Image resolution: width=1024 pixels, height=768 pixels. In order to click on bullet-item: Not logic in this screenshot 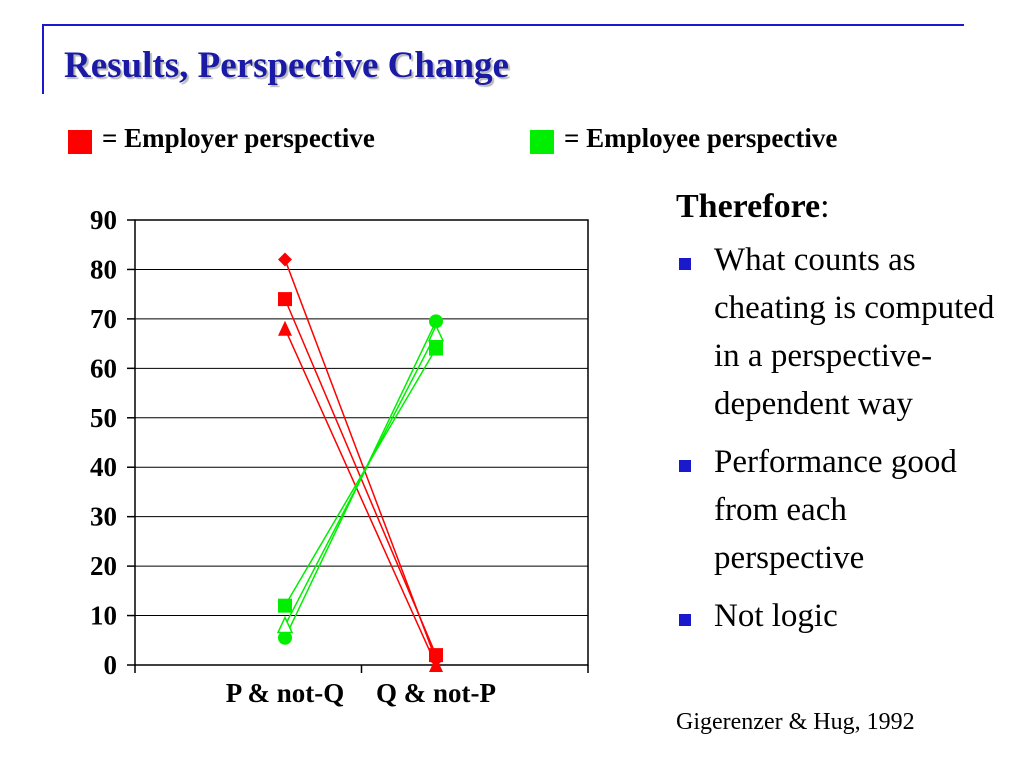, I will do `click(836, 616)`.